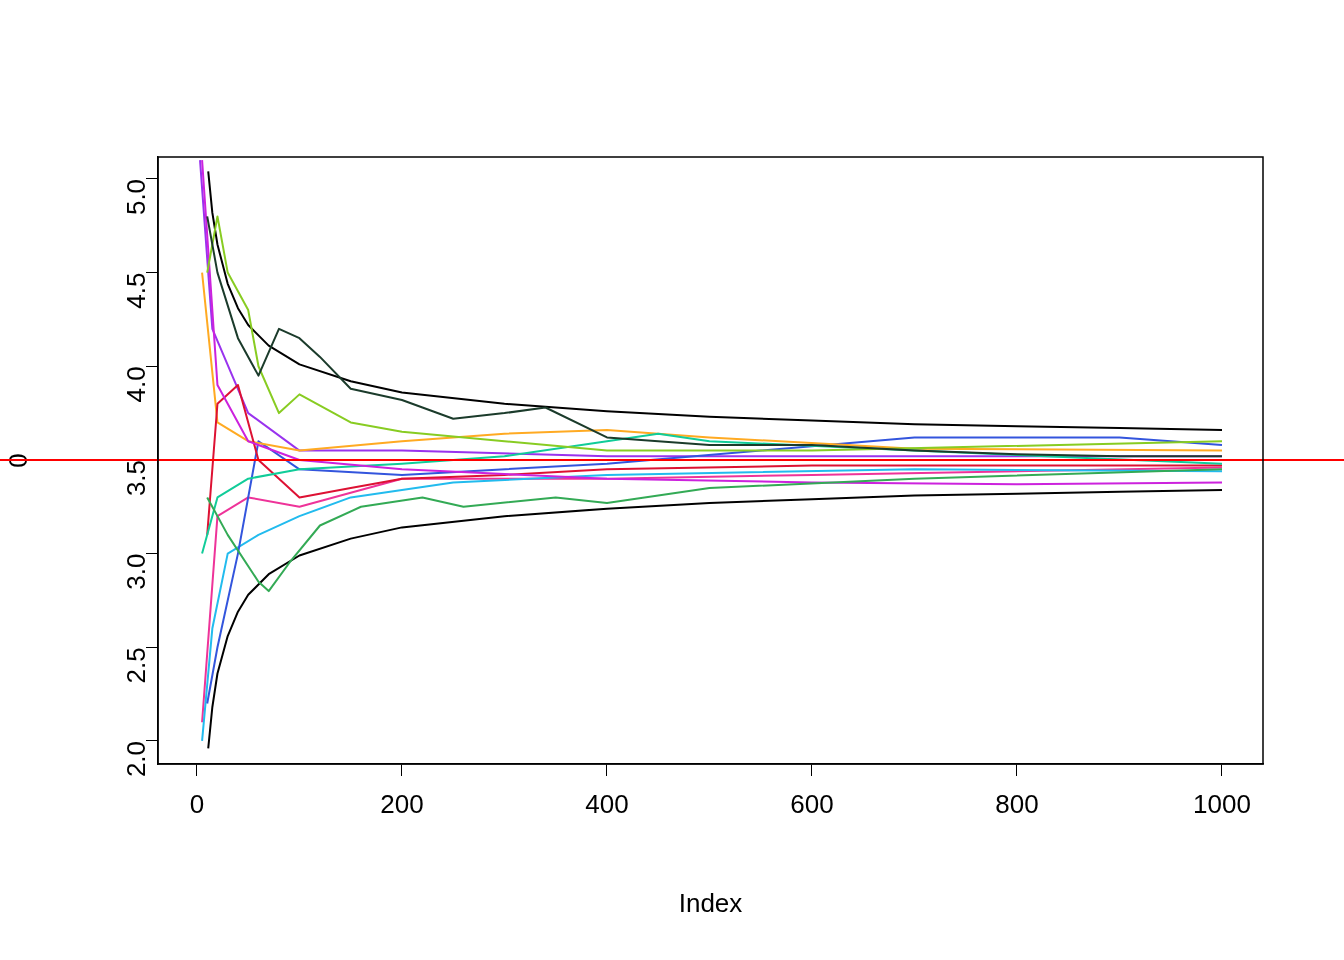 The width and height of the screenshot is (1344, 960). I want to click on x-tick-label: 600, so click(812, 803).